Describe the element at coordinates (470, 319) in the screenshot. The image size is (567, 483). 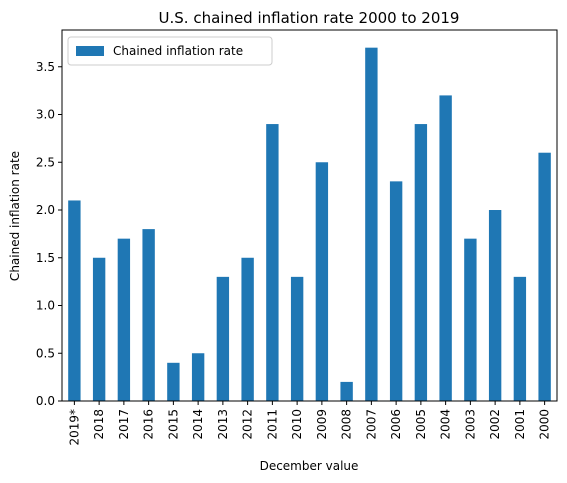
I see `bar-2003` at that location.